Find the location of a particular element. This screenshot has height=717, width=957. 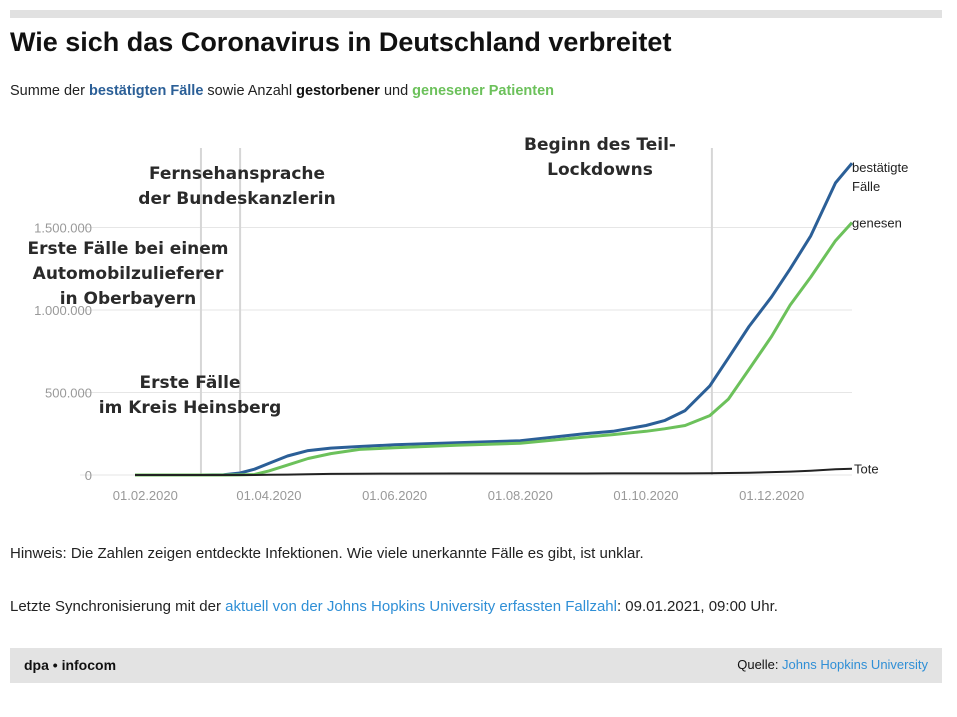

annotation-text: Beginn des Teil- is located at coordinates (600, 145).